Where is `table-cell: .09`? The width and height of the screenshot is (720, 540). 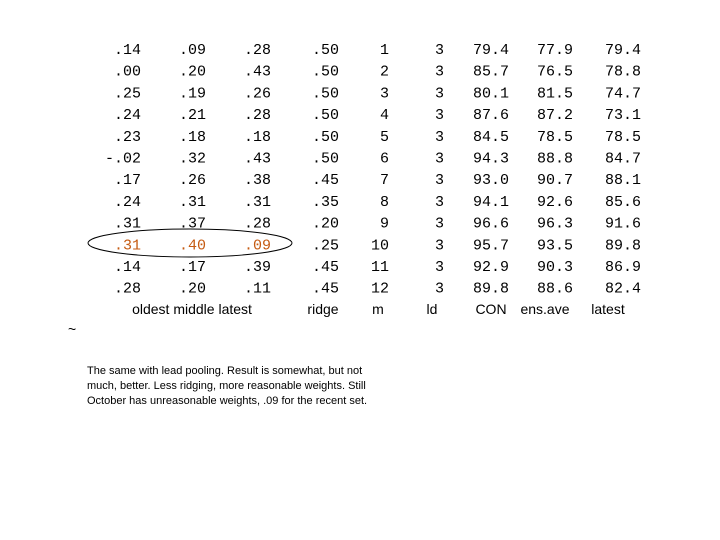
table-cell: .09 is located at coordinates (192, 50).